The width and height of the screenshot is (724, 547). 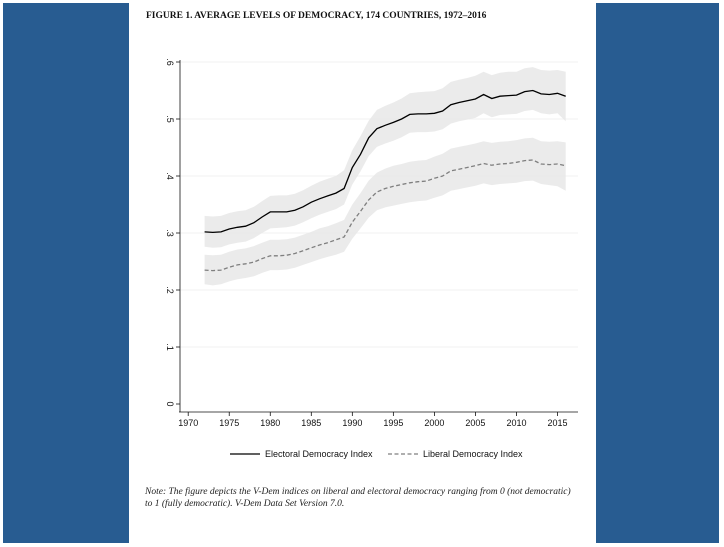 What do you see at coordinates (473, 454) in the screenshot?
I see `legend-label-liberal: Liberal Democracy Index` at bounding box center [473, 454].